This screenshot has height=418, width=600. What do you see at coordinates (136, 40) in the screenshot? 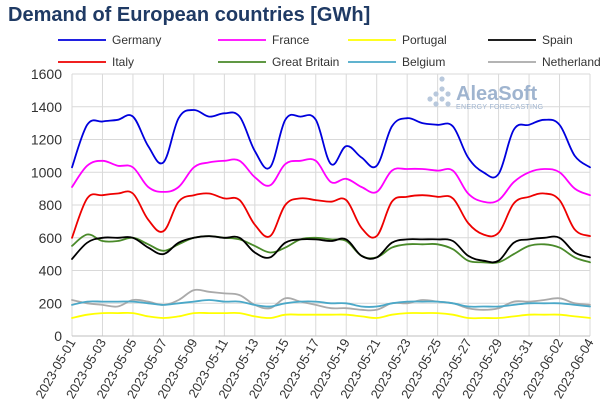
I see `legend-label-germany: Germany` at bounding box center [136, 40].